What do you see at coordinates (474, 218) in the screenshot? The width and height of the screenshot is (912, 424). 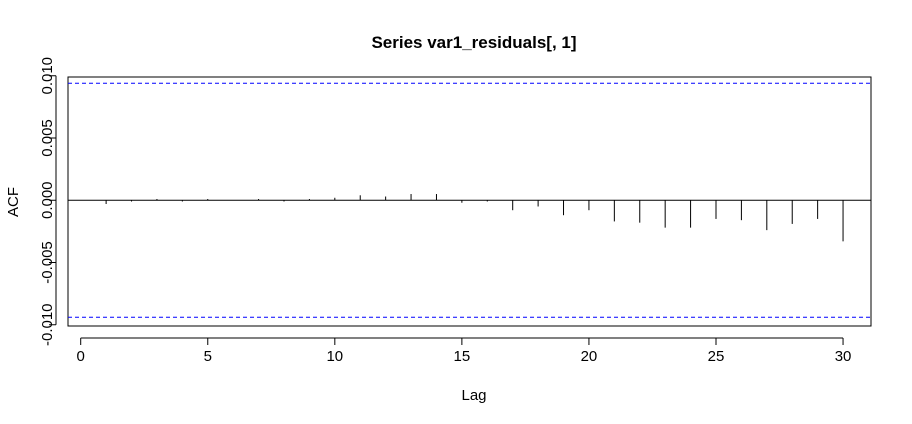 I see `acf-bars` at bounding box center [474, 218].